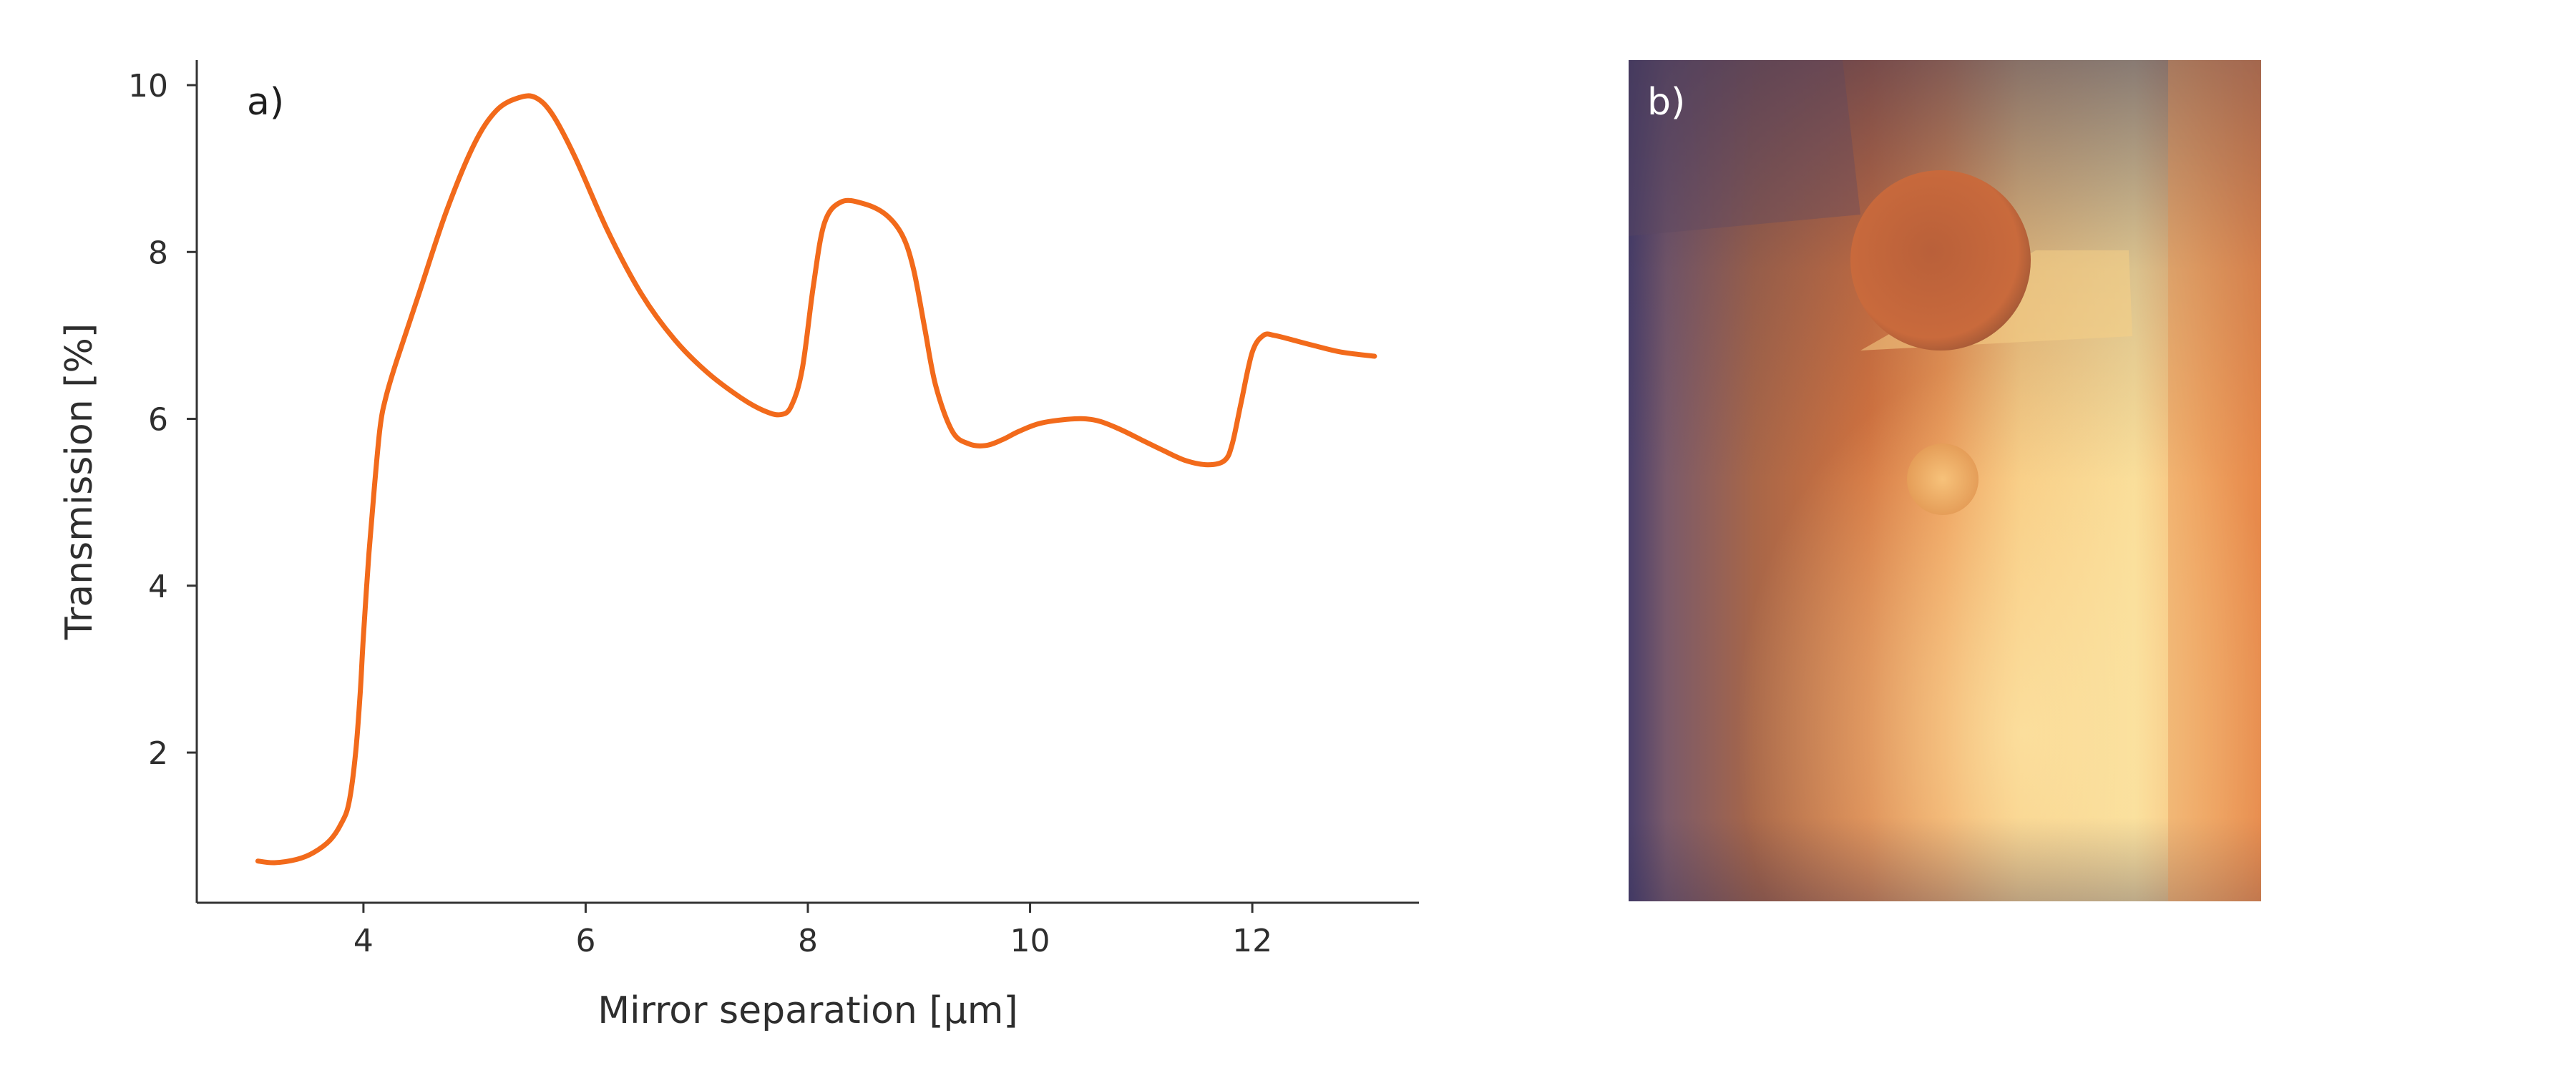  I want to click on y-tick-label: 10, so click(148, 86).